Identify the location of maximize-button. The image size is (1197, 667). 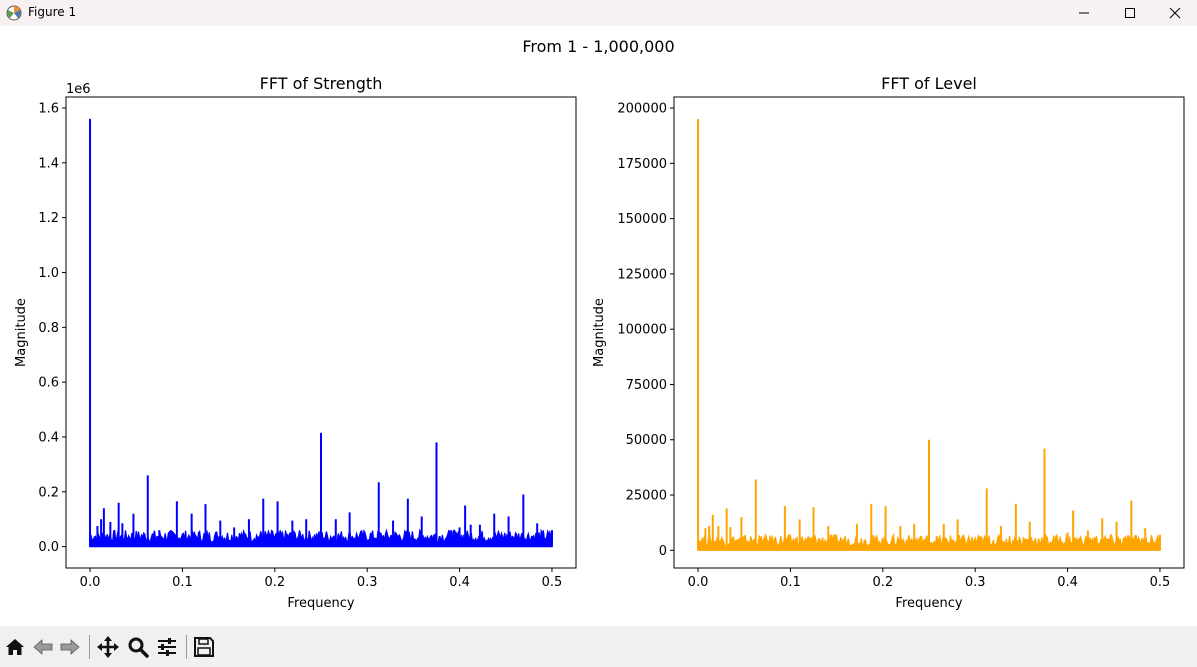
(1130, 13).